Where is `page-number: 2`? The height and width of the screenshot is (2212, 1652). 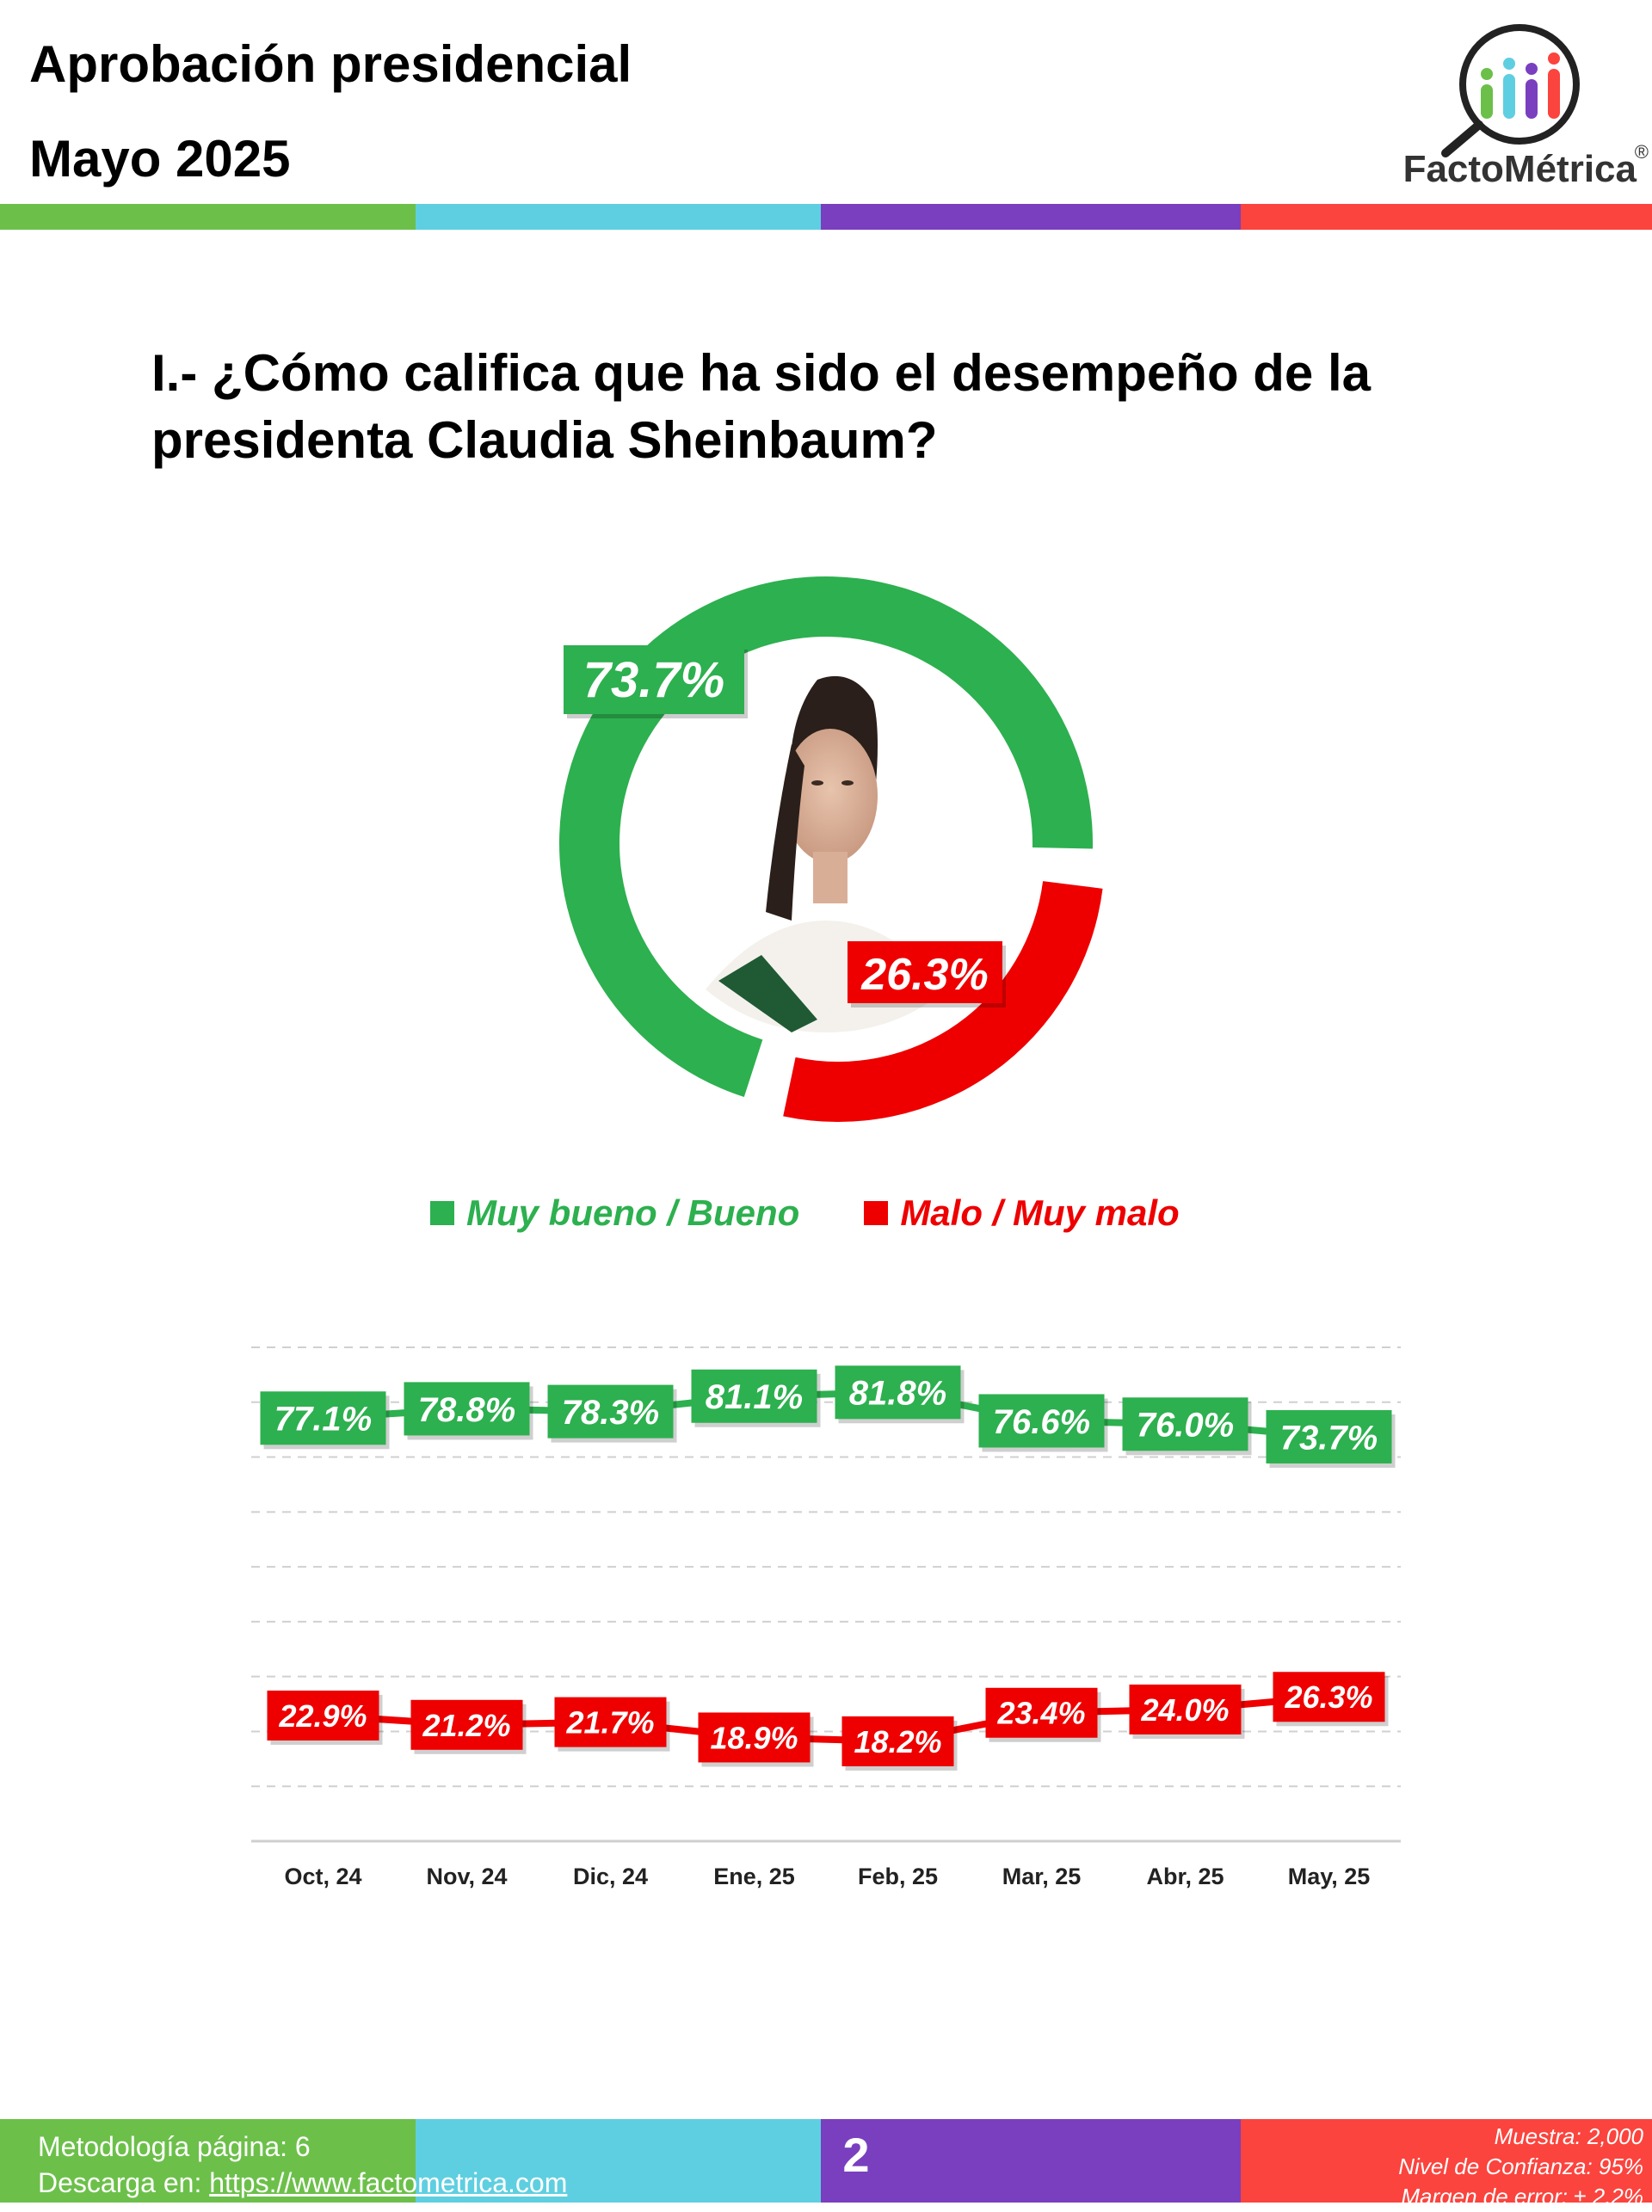
page-number: 2 is located at coordinates (856, 2155).